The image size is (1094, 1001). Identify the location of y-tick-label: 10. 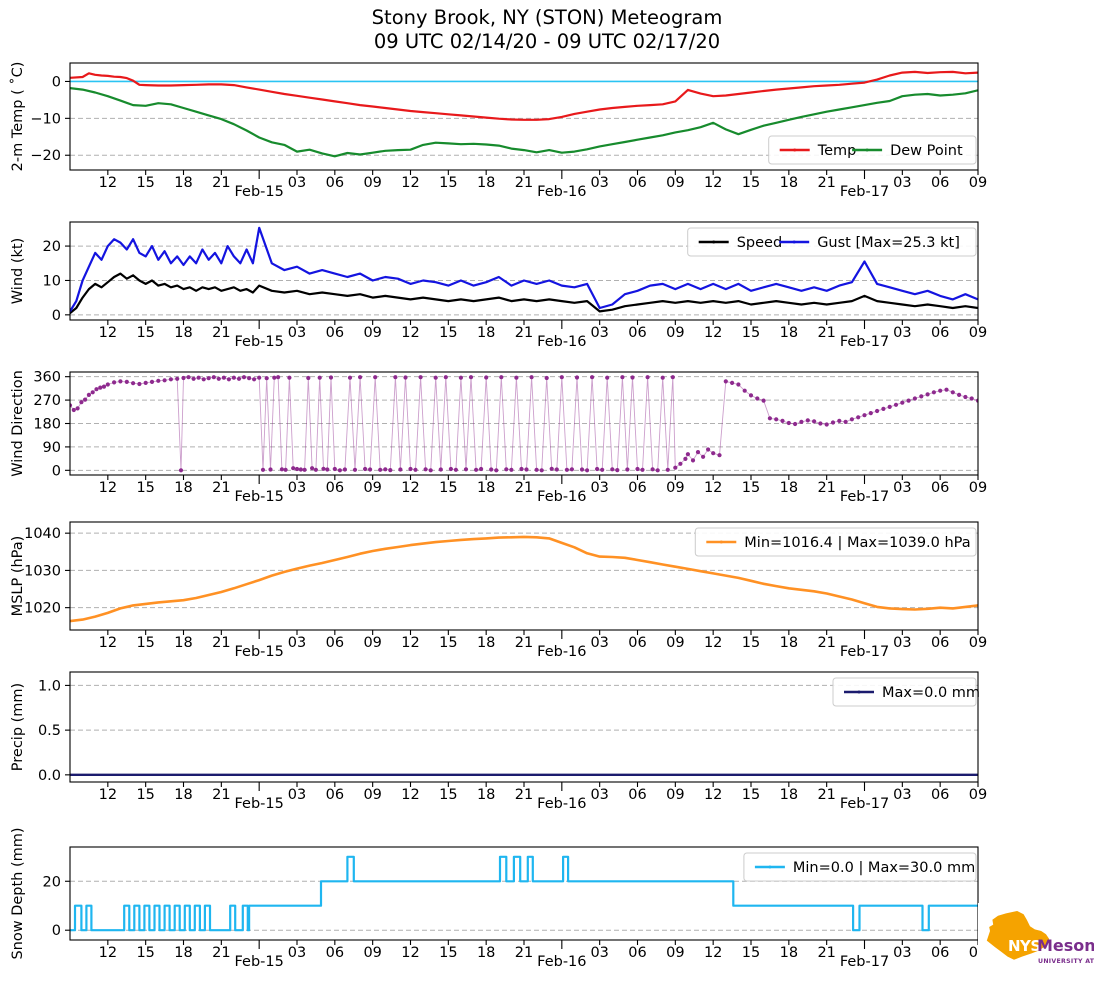
(52, 281).